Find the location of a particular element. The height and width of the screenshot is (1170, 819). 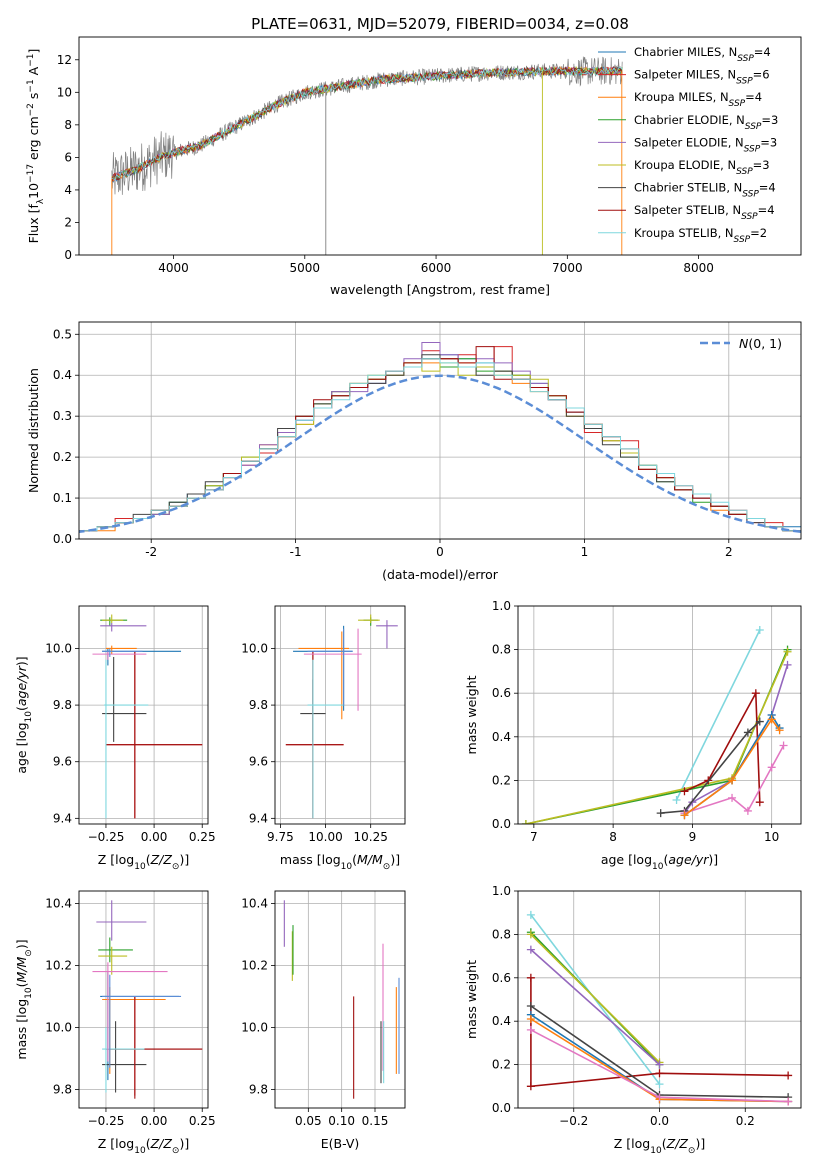

y-tick-label: 0.4 is located at coordinates (501, 1021).